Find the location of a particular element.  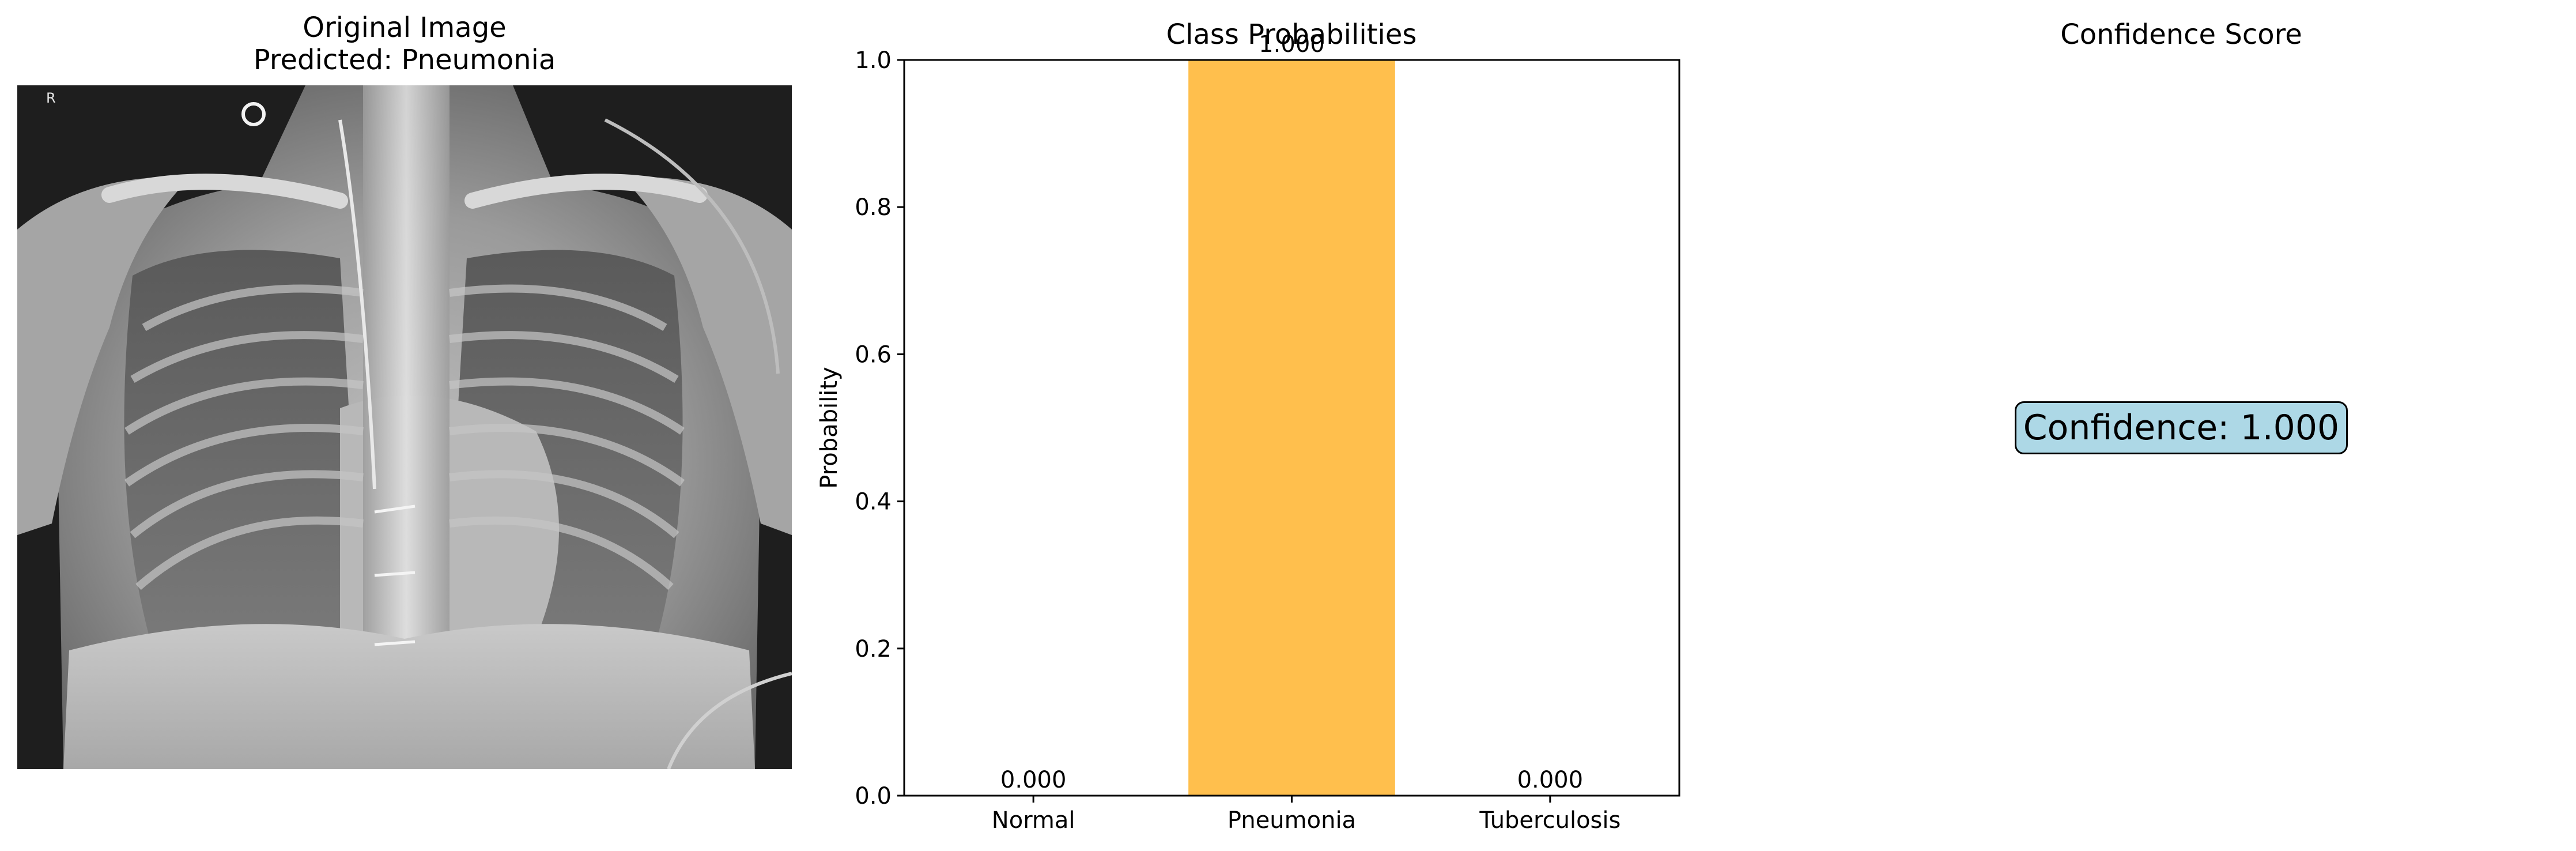

y-tick-label: 0.6 is located at coordinates (873, 354).